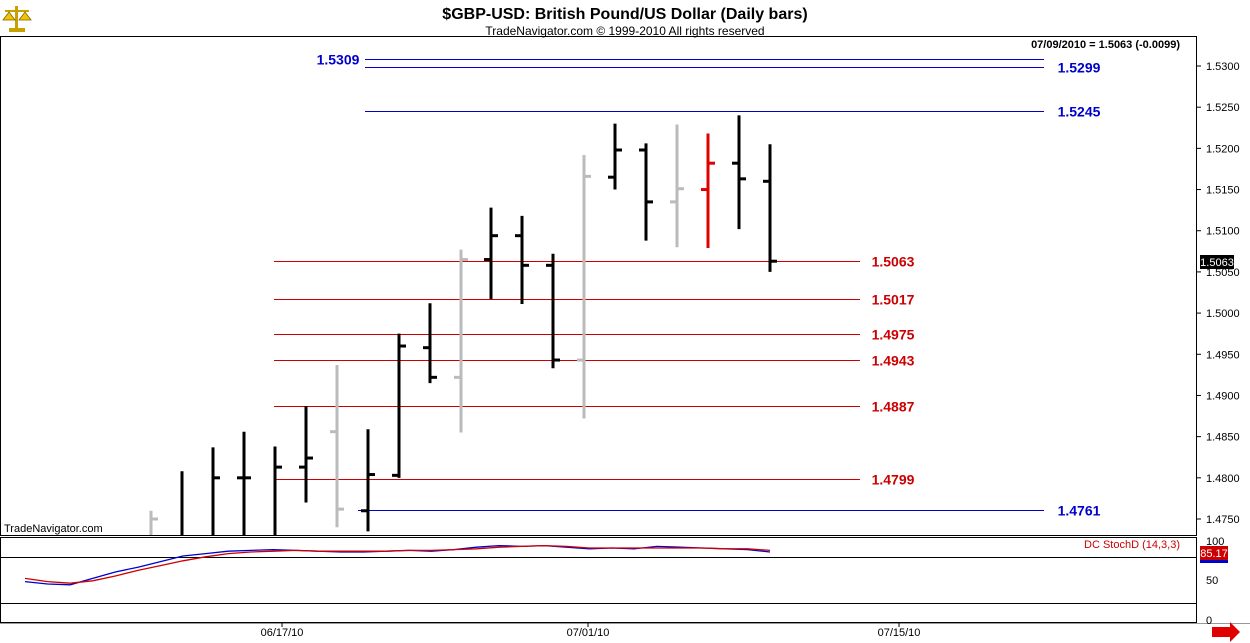 This screenshot has width=1250, height=643. What do you see at coordinates (1215, 542) in the screenshot?
I see `indicator-tick-label: 100` at bounding box center [1215, 542].